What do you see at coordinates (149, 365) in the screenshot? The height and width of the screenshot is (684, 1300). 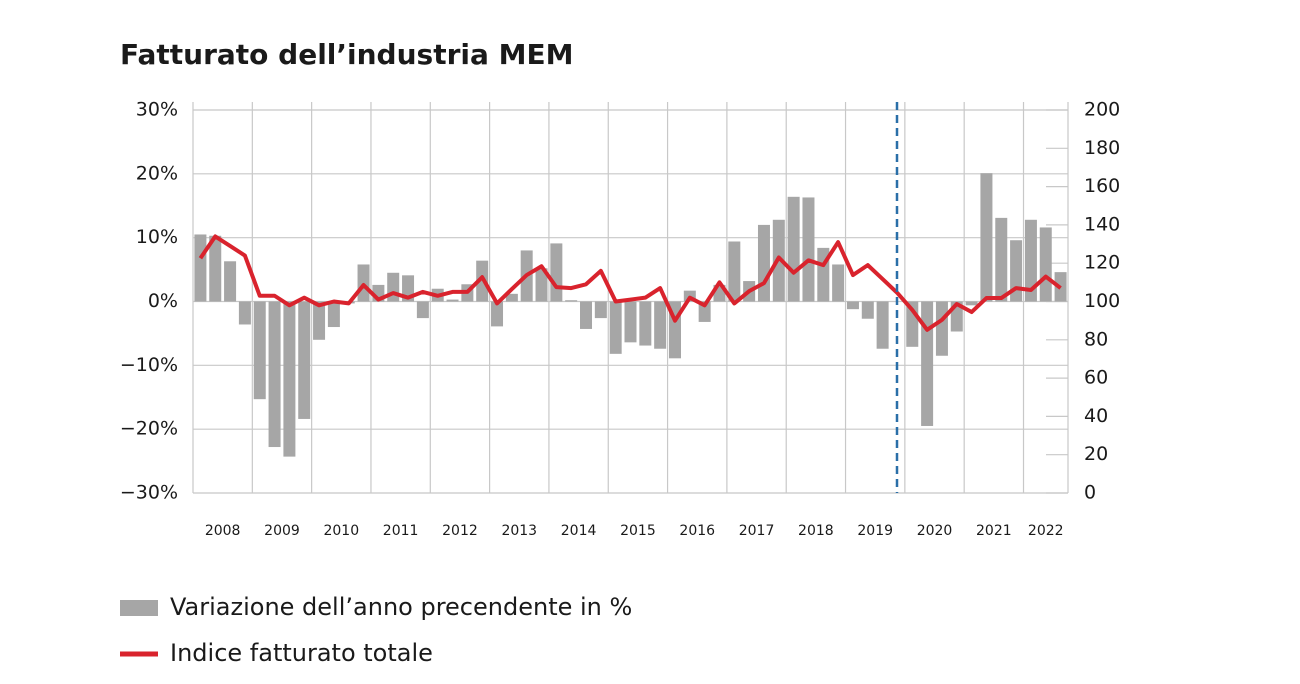 I see `y-tick-label: −10%` at bounding box center [149, 365].